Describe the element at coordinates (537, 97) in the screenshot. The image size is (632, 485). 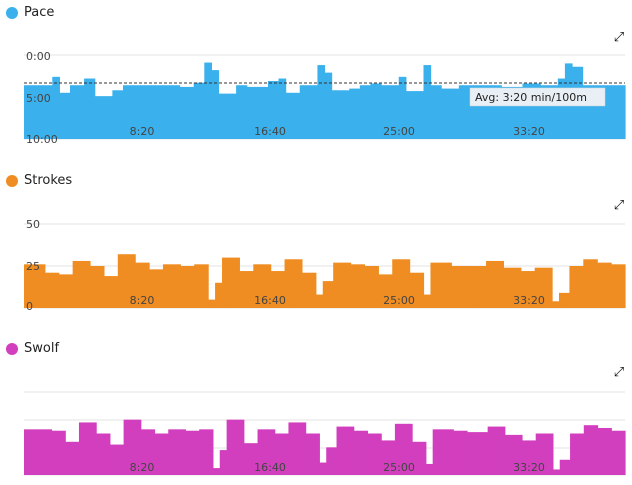
I see `average-label-box` at that location.